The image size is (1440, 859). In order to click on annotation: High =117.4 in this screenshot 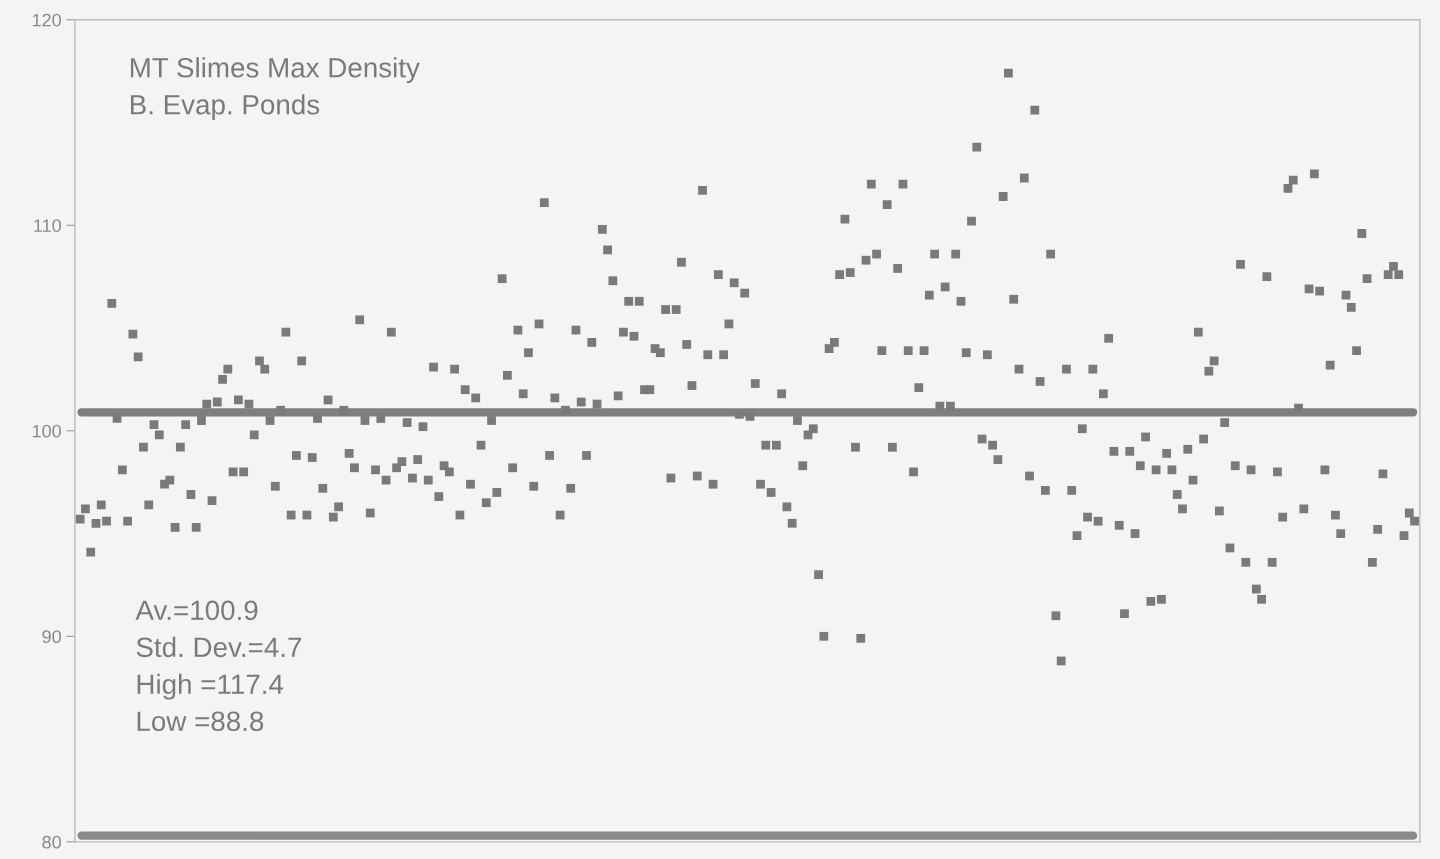, I will do `click(210, 686)`.